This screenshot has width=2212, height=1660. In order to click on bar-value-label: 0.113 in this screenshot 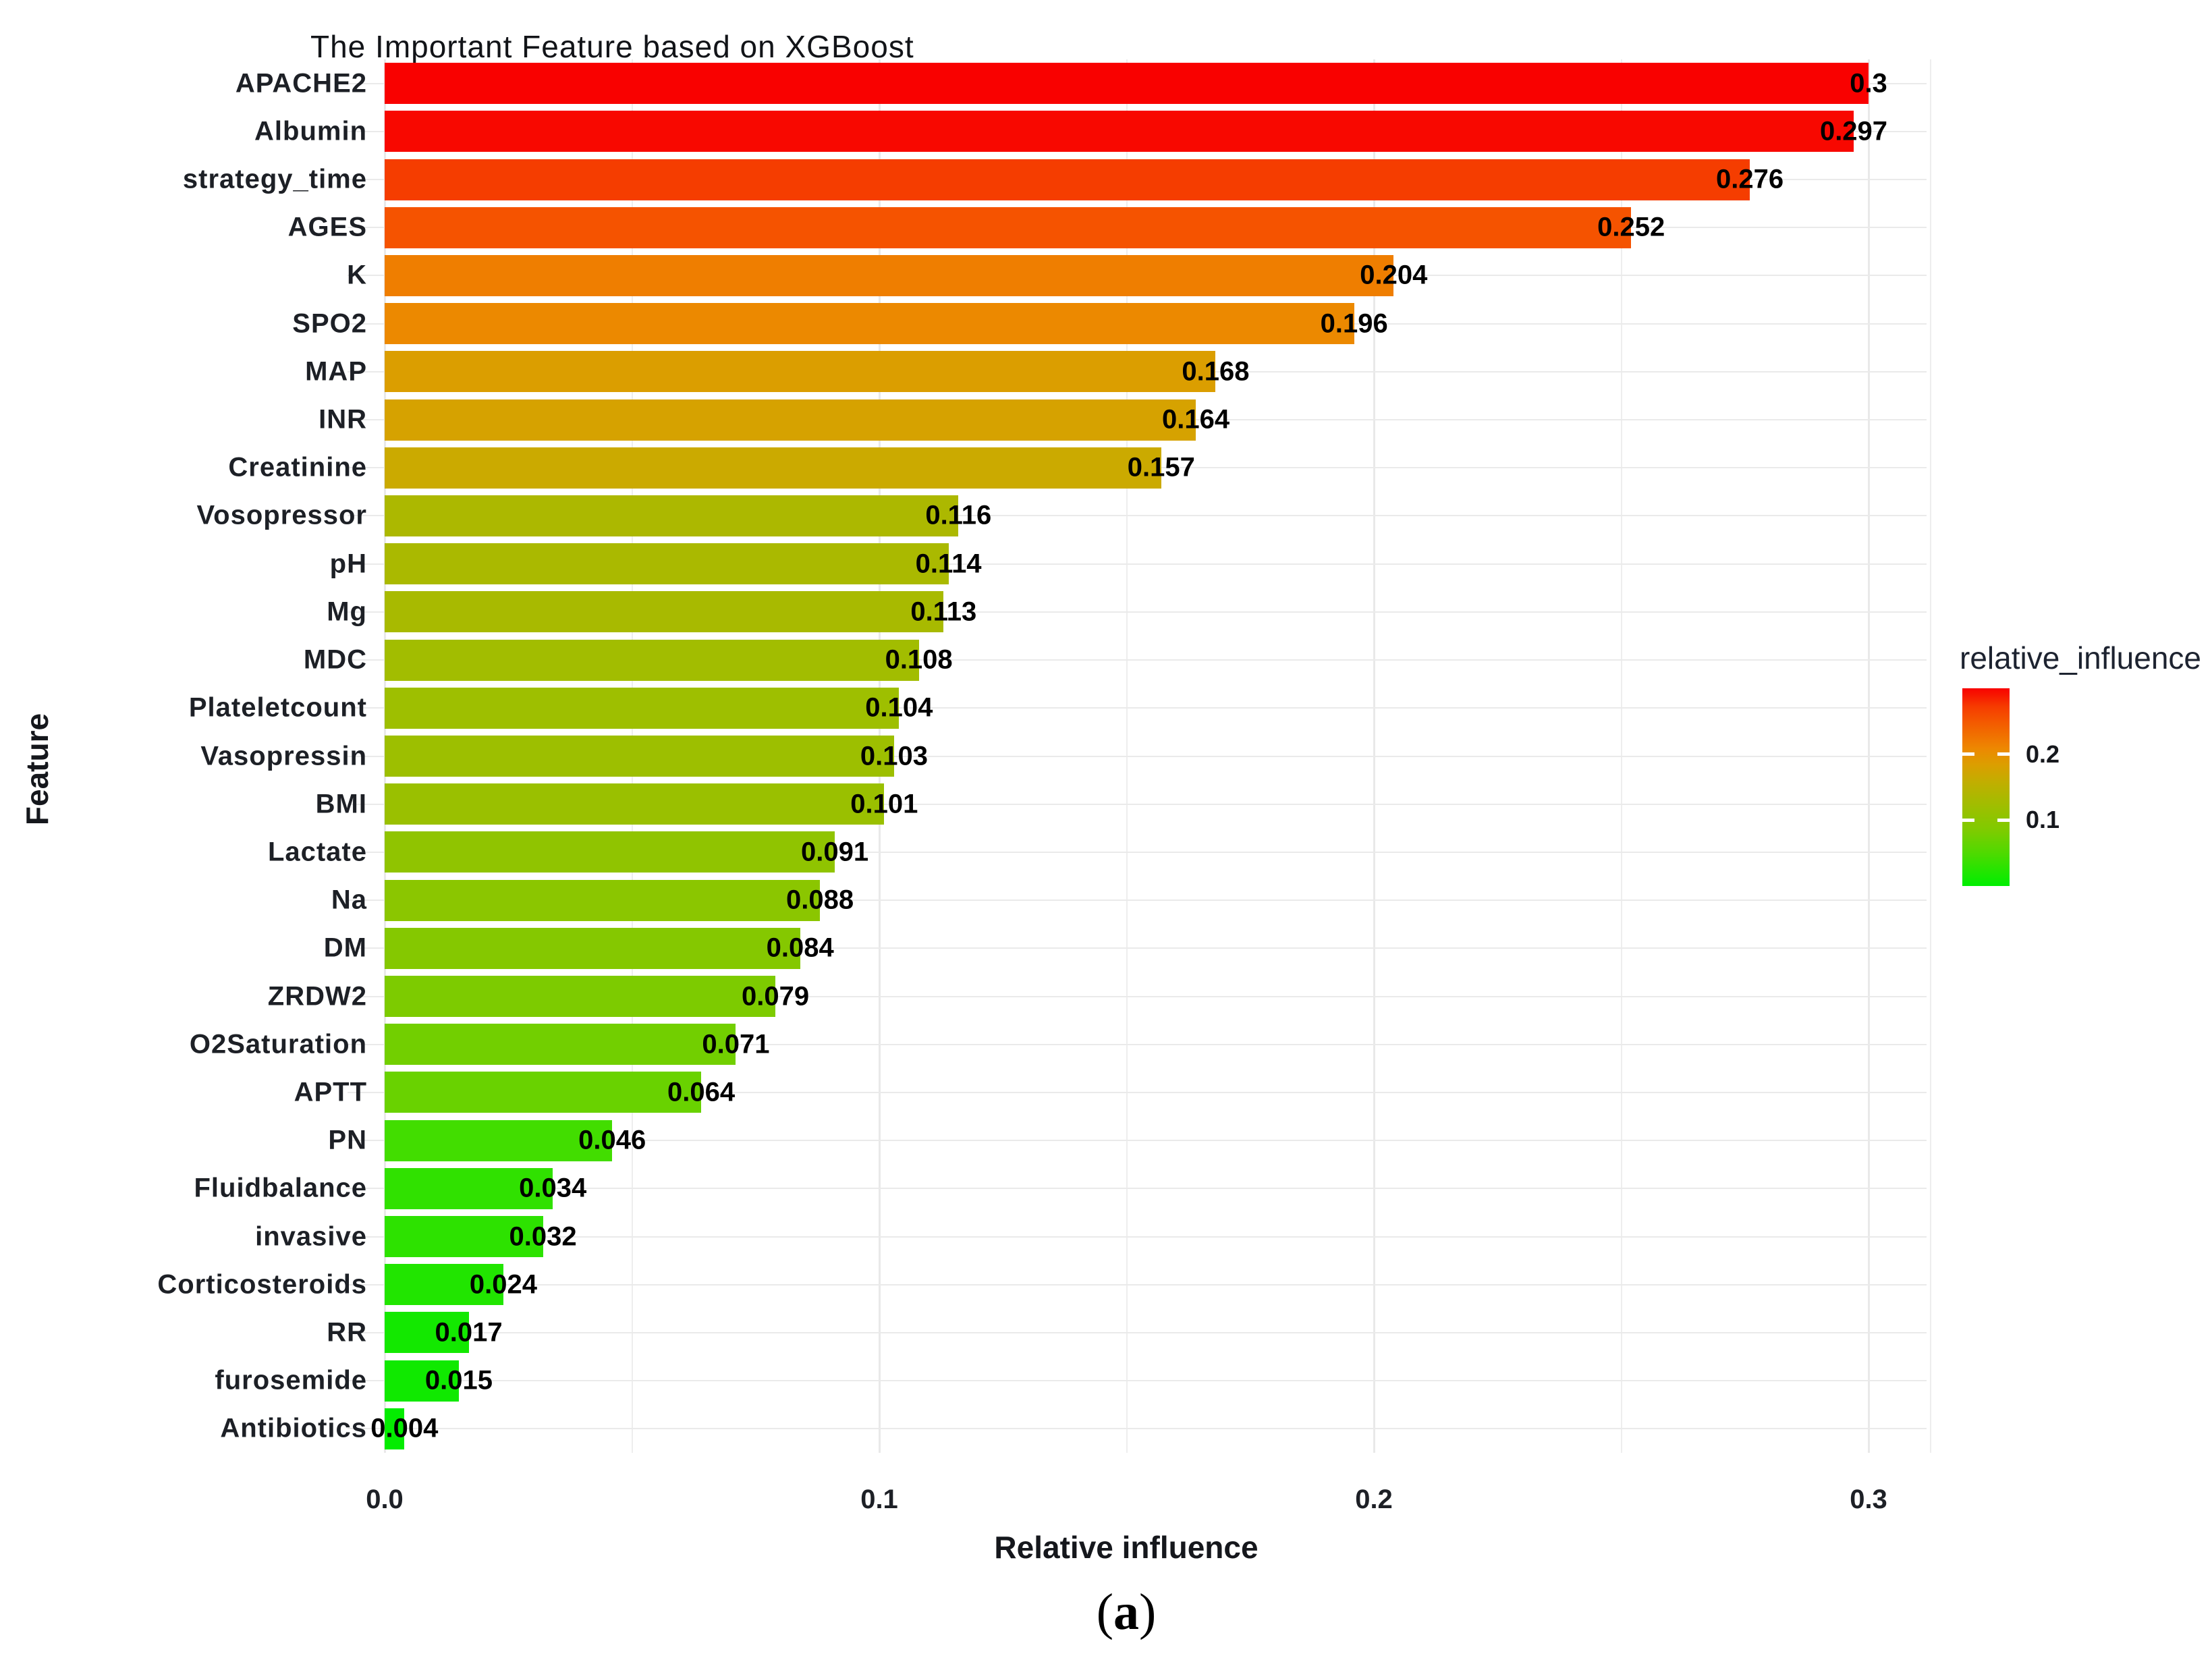, I will do `click(943, 612)`.